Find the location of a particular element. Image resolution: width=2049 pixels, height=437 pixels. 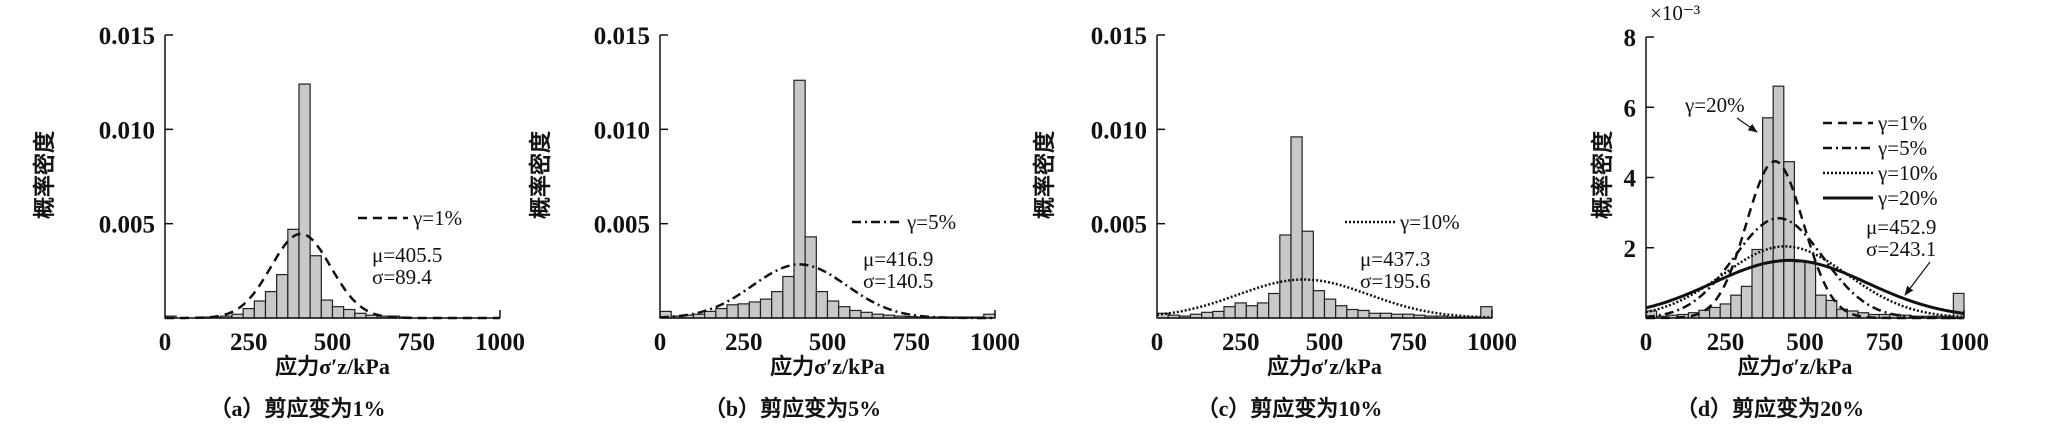

peak-arrow is located at coordinates (1747, 125).